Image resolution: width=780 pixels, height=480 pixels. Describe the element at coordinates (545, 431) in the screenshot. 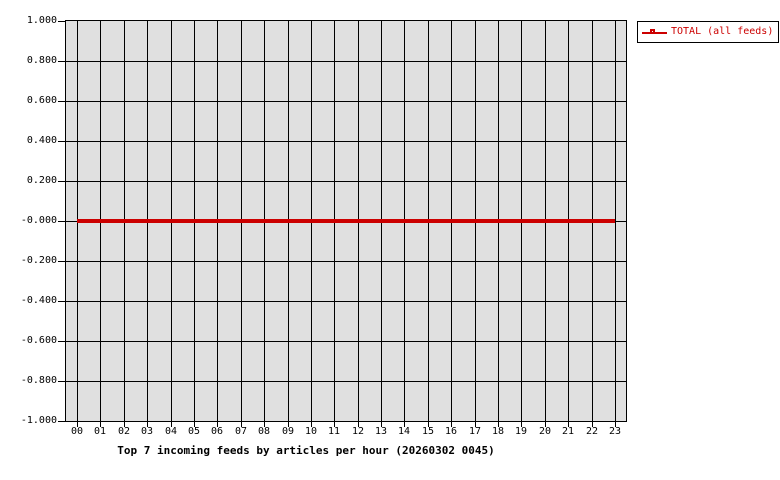

I see `x-tick-label: 20` at that location.